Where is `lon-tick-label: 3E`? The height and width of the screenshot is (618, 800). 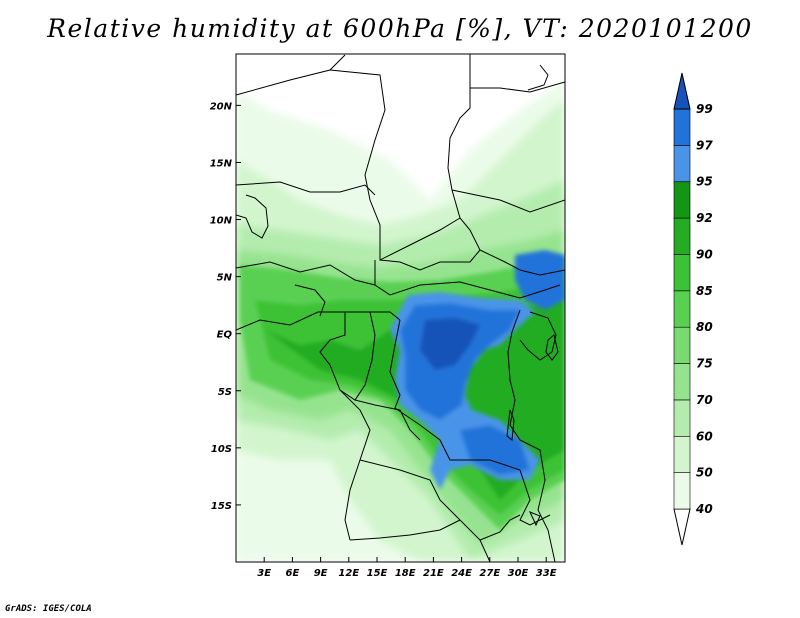 lon-tick-label: 3E is located at coordinates (264, 573).